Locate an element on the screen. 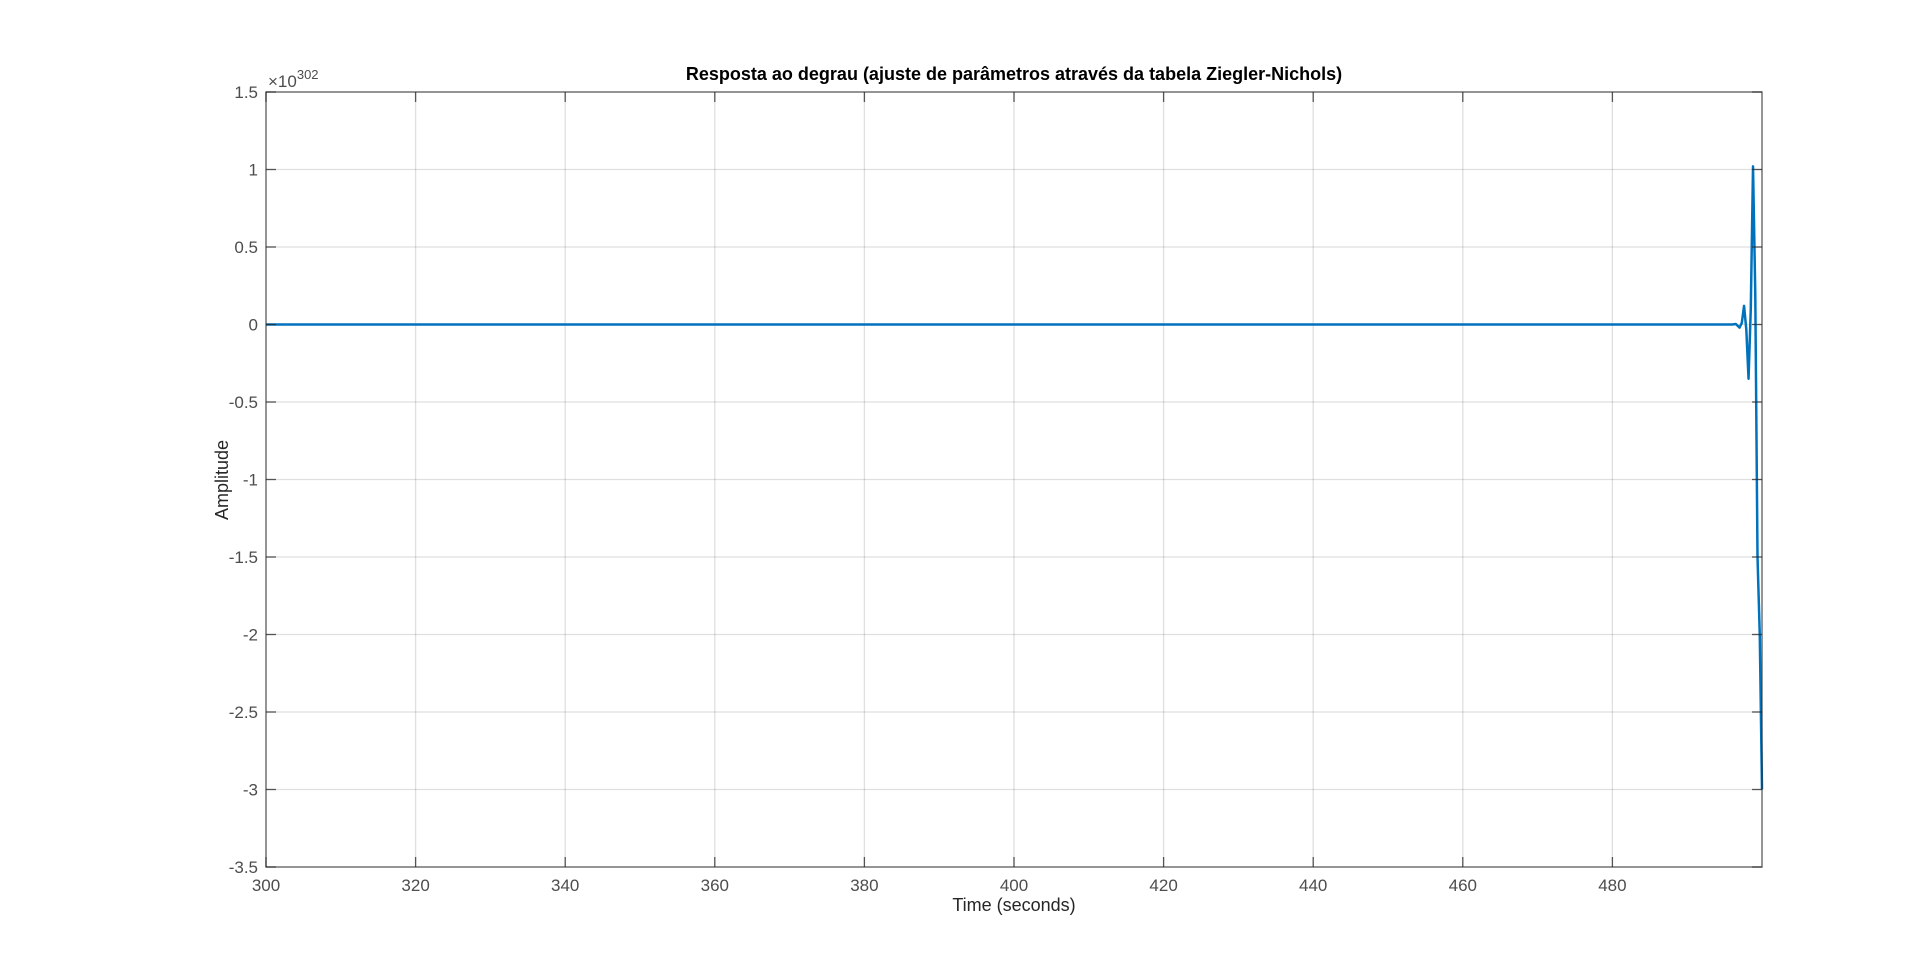 This screenshot has height=963, width=1920. x-axis-label: Time (seconds) is located at coordinates (1013, 905).